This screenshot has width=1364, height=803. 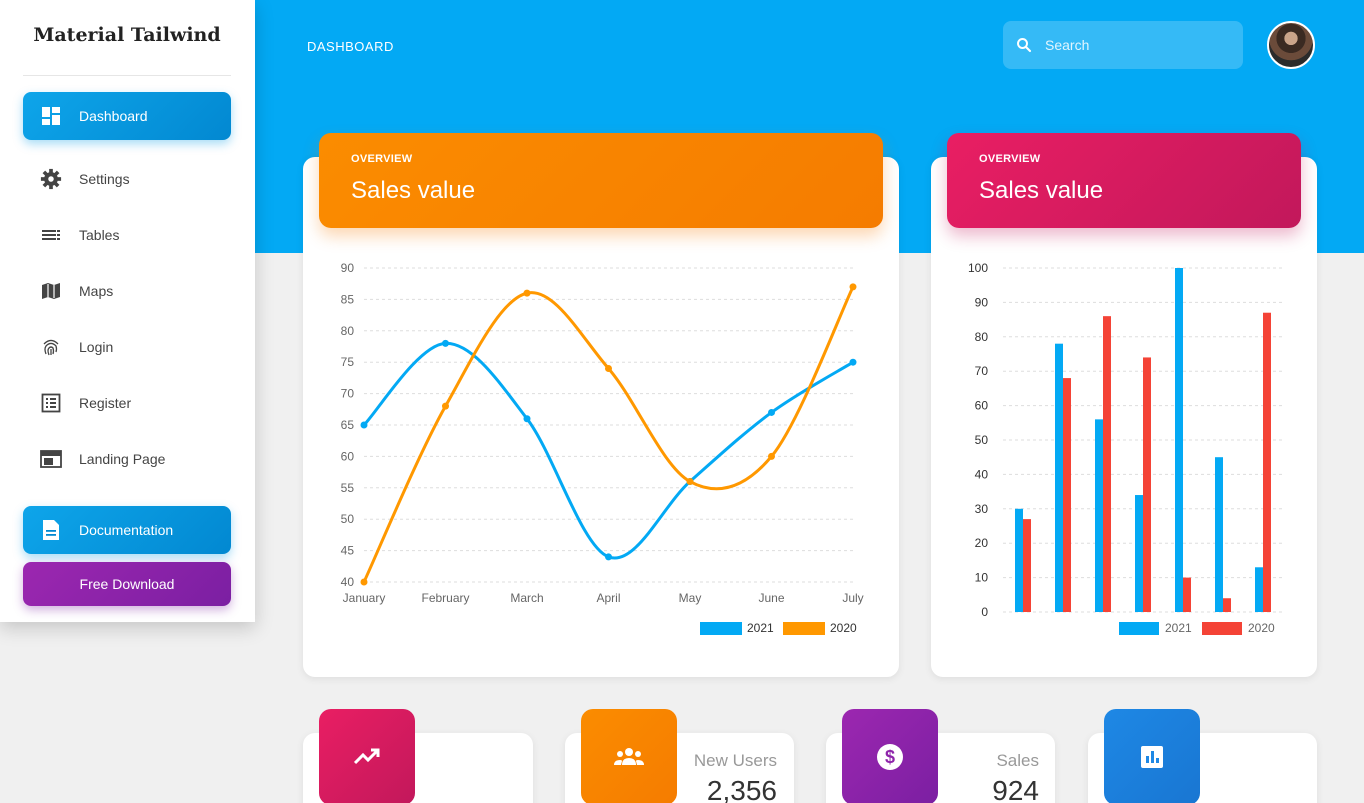 I want to click on series-line, so click(x=608, y=450).